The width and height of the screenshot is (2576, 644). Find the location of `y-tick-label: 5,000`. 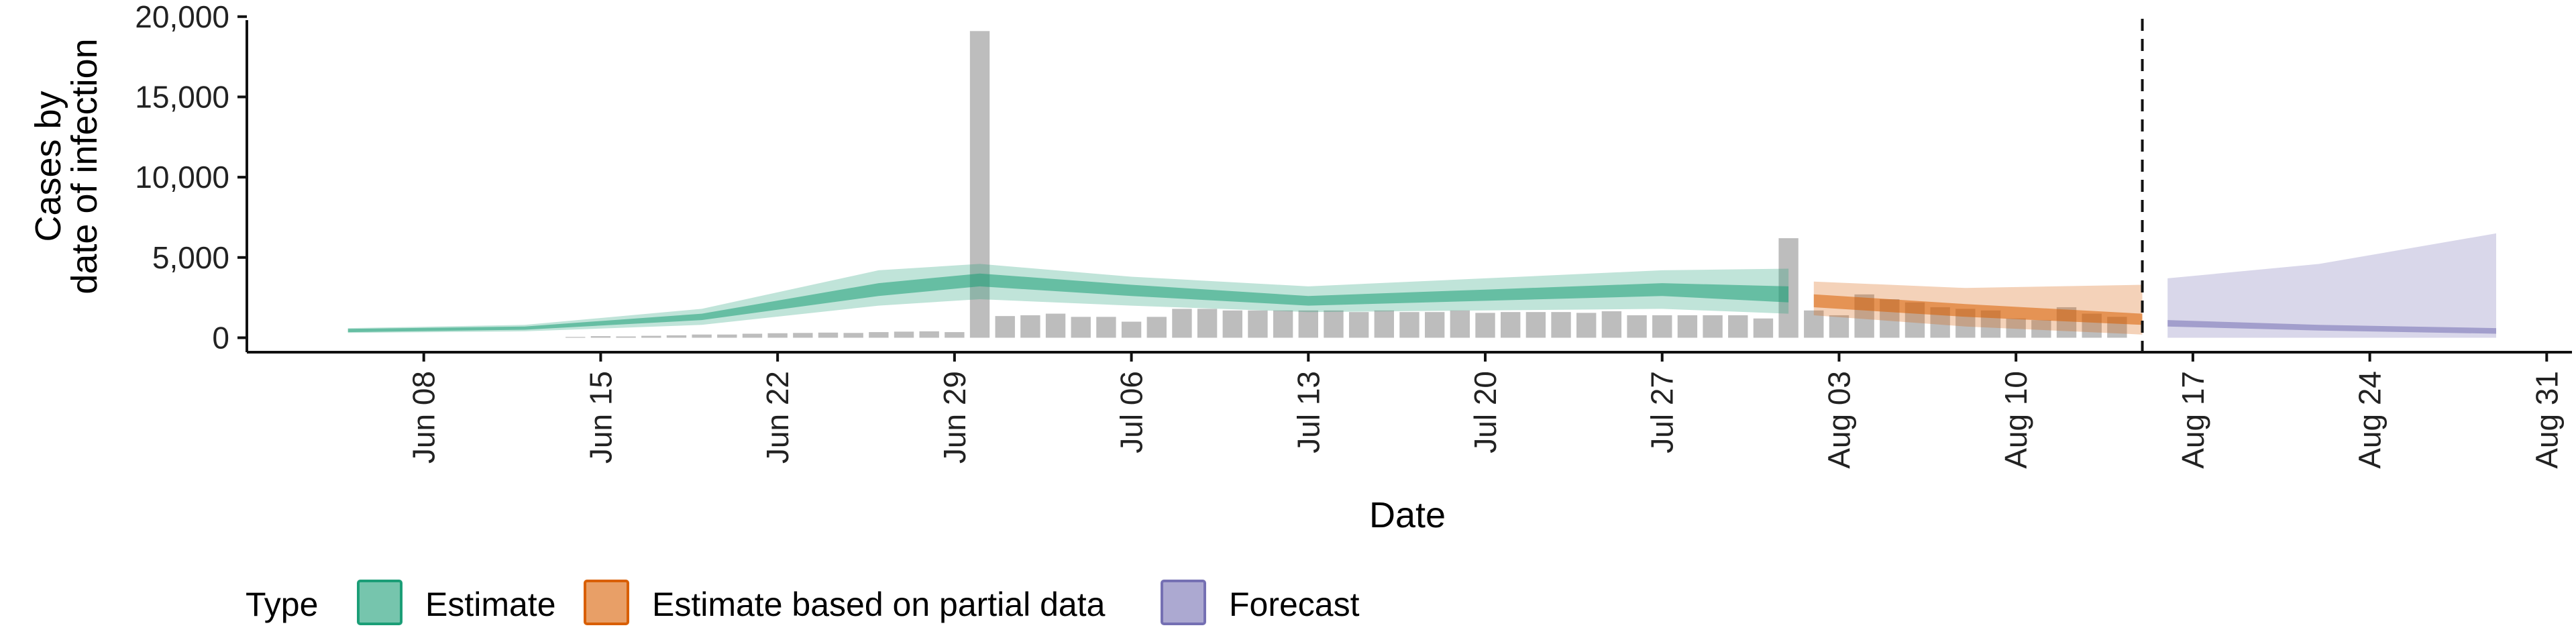

y-tick-label: 5,000 is located at coordinates (190, 257).